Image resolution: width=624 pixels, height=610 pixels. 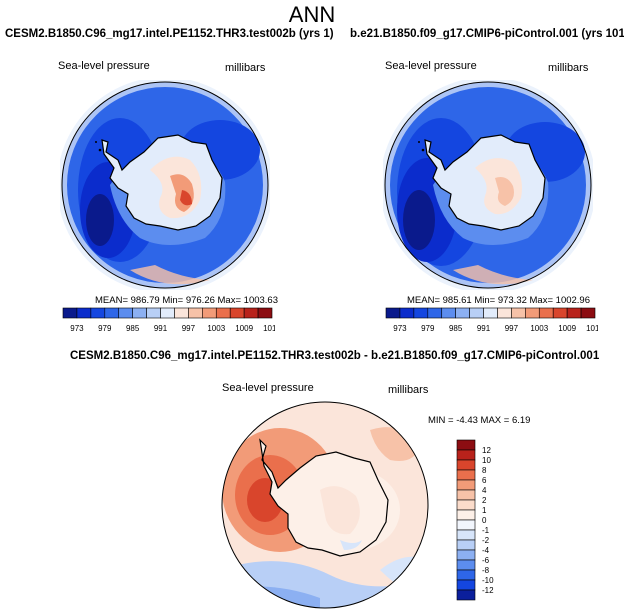 What do you see at coordinates (486, 550) in the screenshot?
I see `diff-colorbar-tick-label: -4` at bounding box center [486, 550].